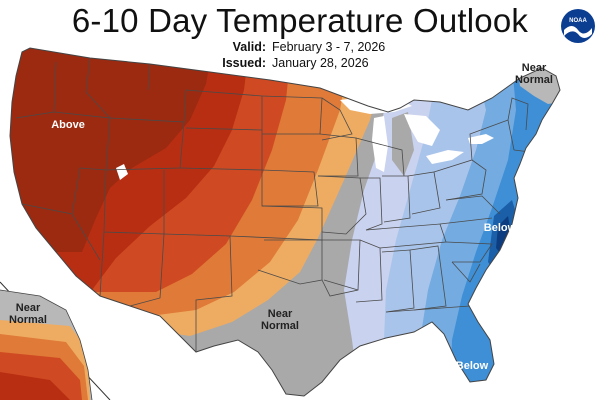 Image resolution: width=600 pixels, height=400 pixels. Describe the element at coordinates (320, 63) in the screenshot. I see `issued-value: January 28, 2026` at that location.